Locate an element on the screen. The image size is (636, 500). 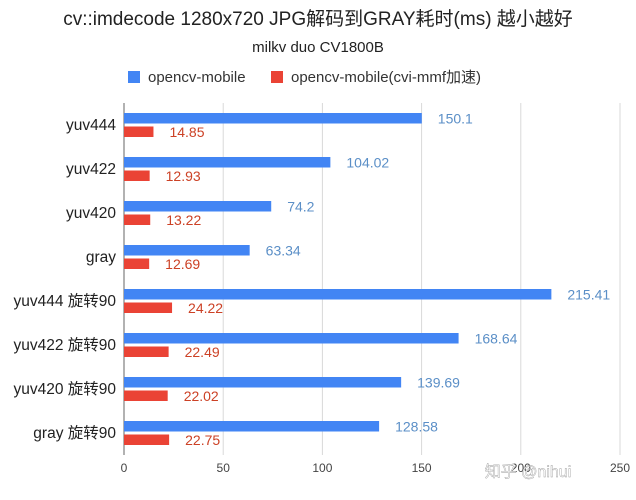
x-tick-label: 200 is located at coordinates (521, 468).